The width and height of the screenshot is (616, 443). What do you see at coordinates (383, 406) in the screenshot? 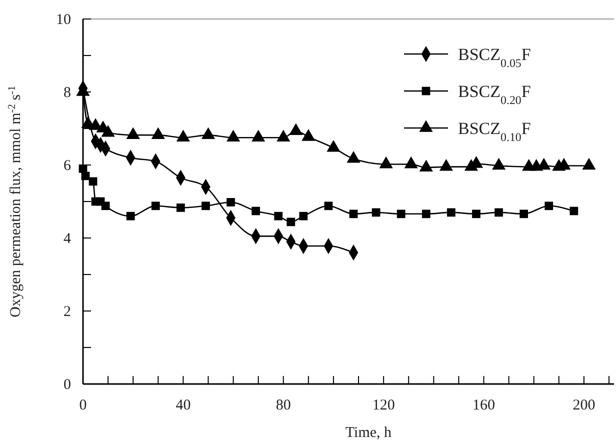
I see `x-tick-label: 120` at bounding box center [383, 406].